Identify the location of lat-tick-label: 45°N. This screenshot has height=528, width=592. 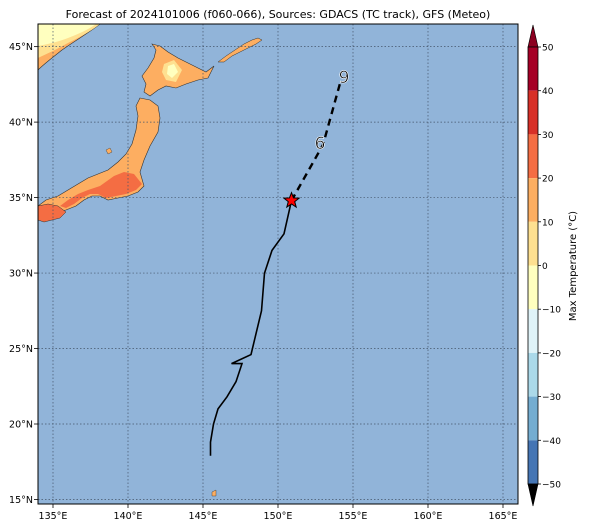
(21, 47).